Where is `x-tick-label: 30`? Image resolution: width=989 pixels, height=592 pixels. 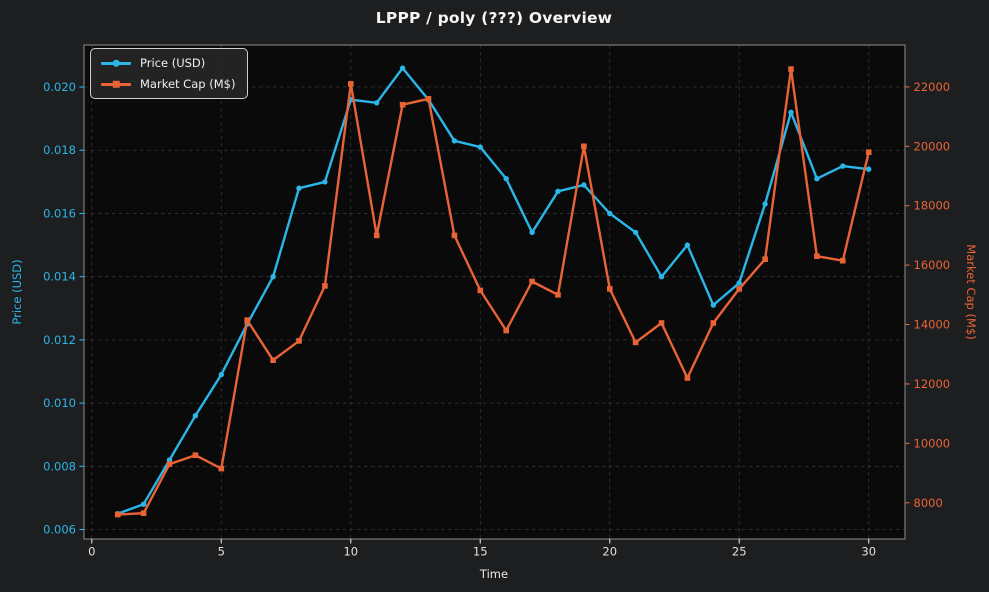 x-tick-label: 30 is located at coordinates (868, 552).